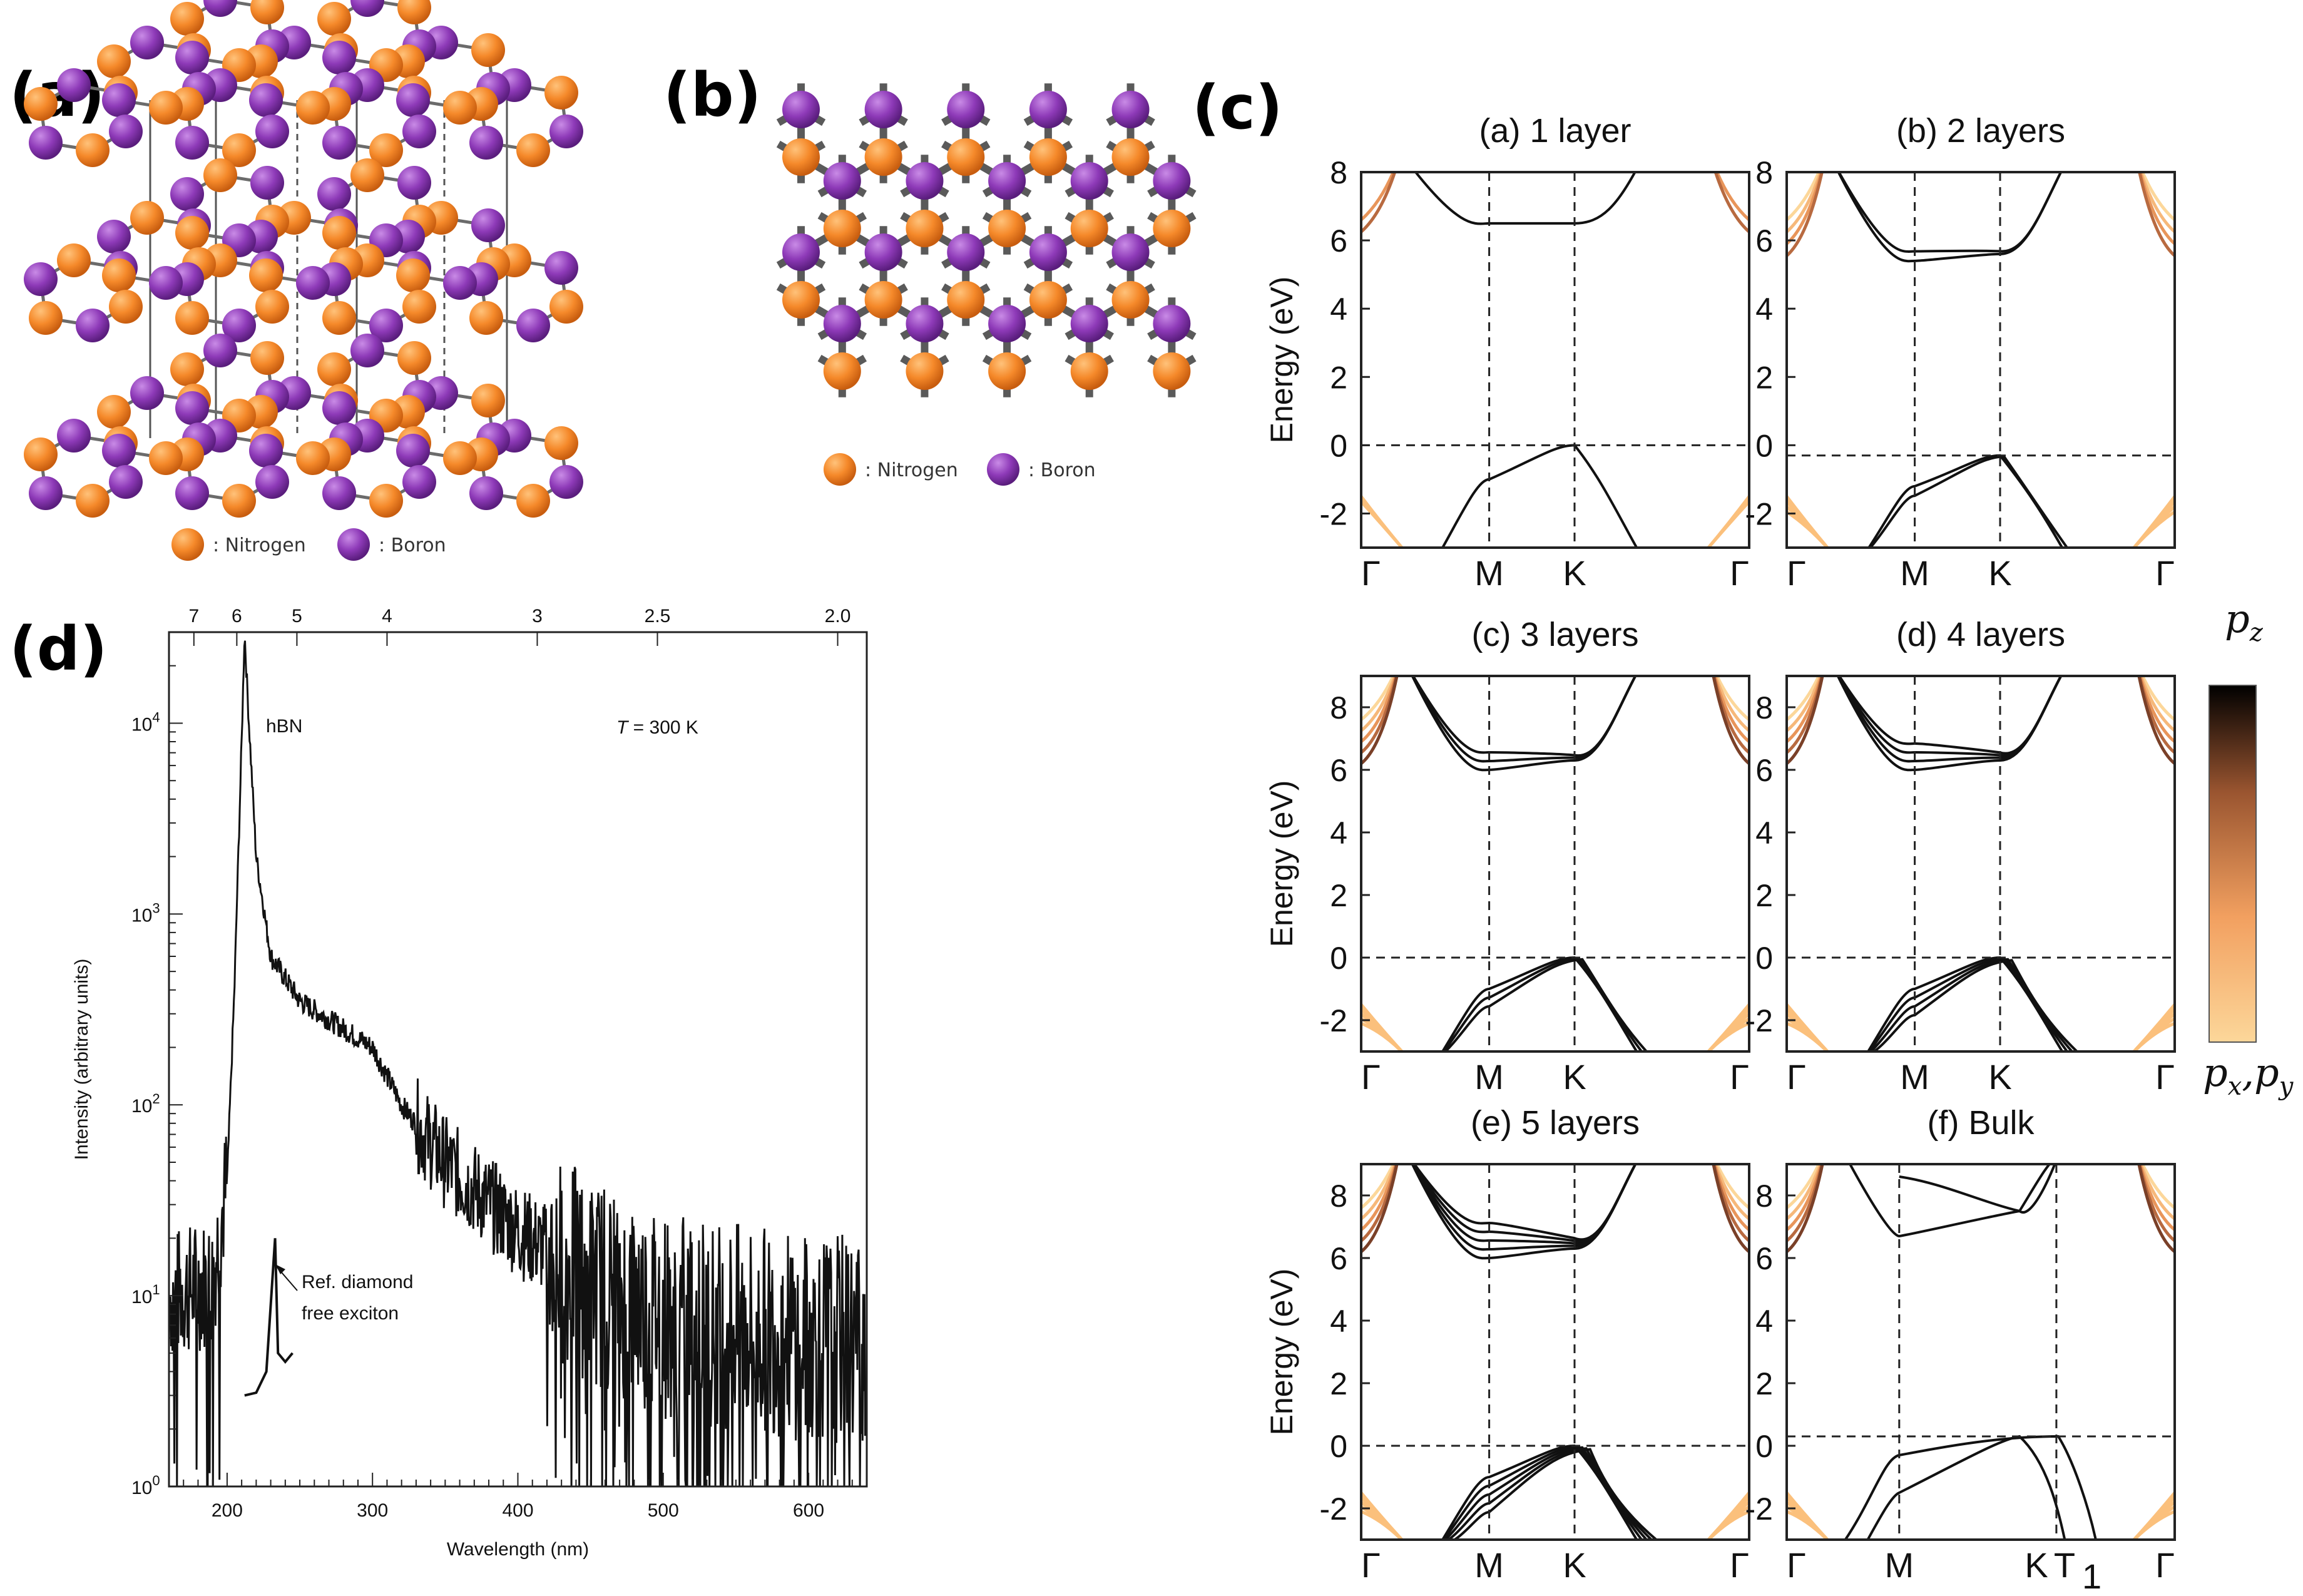 The image size is (2303, 1596). Describe the element at coordinates (838, 616) in the screenshot. I see `top-tick-label: 2.0` at that location.